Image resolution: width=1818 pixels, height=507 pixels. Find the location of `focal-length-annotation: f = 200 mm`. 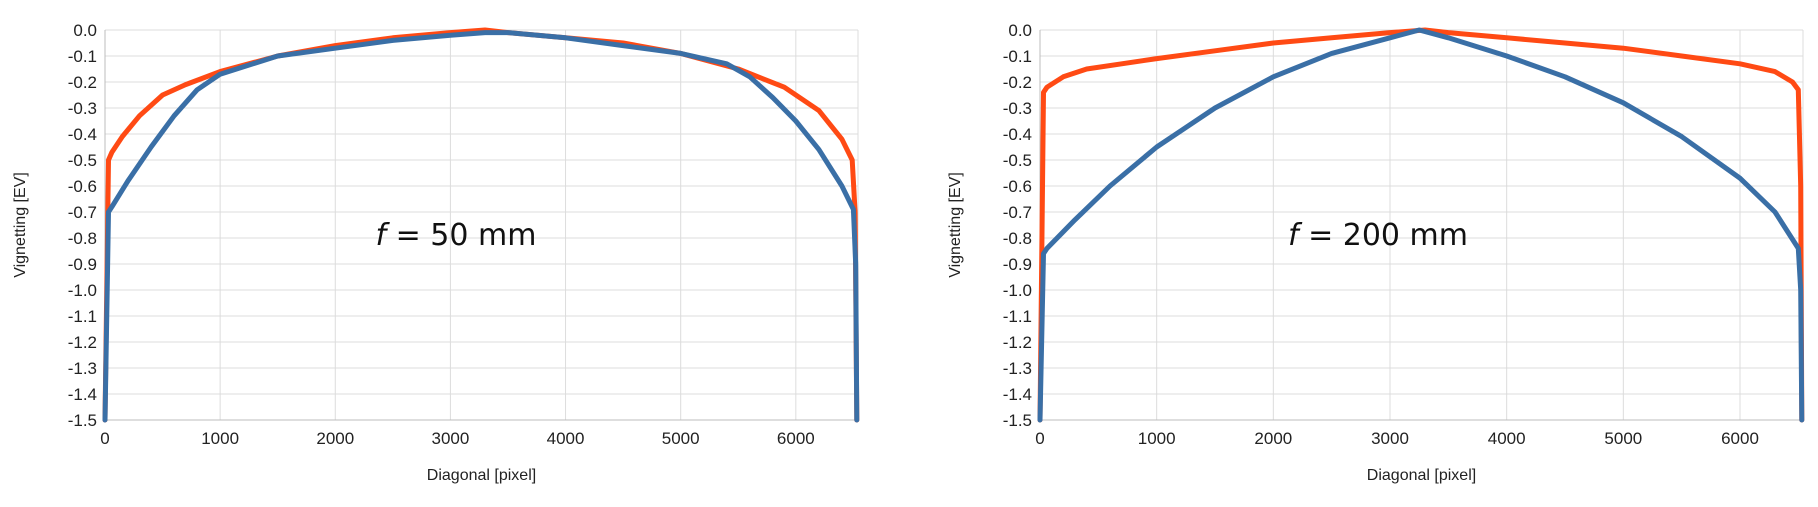

focal-length-annotation: f = 200 mm is located at coordinates (1378, 235).